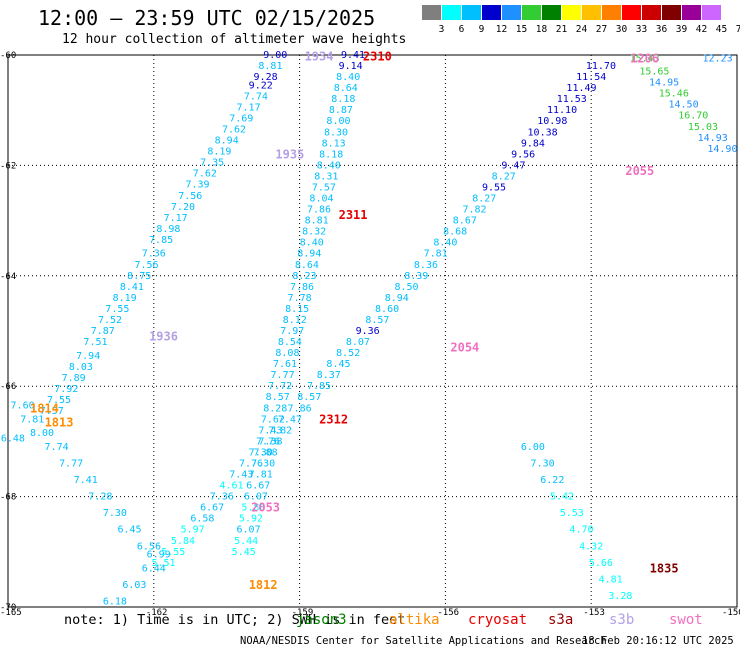  Describe the element at coordinates (129, 530) in the screenshot. I see `data-label-s3b: 6.45` at that location.